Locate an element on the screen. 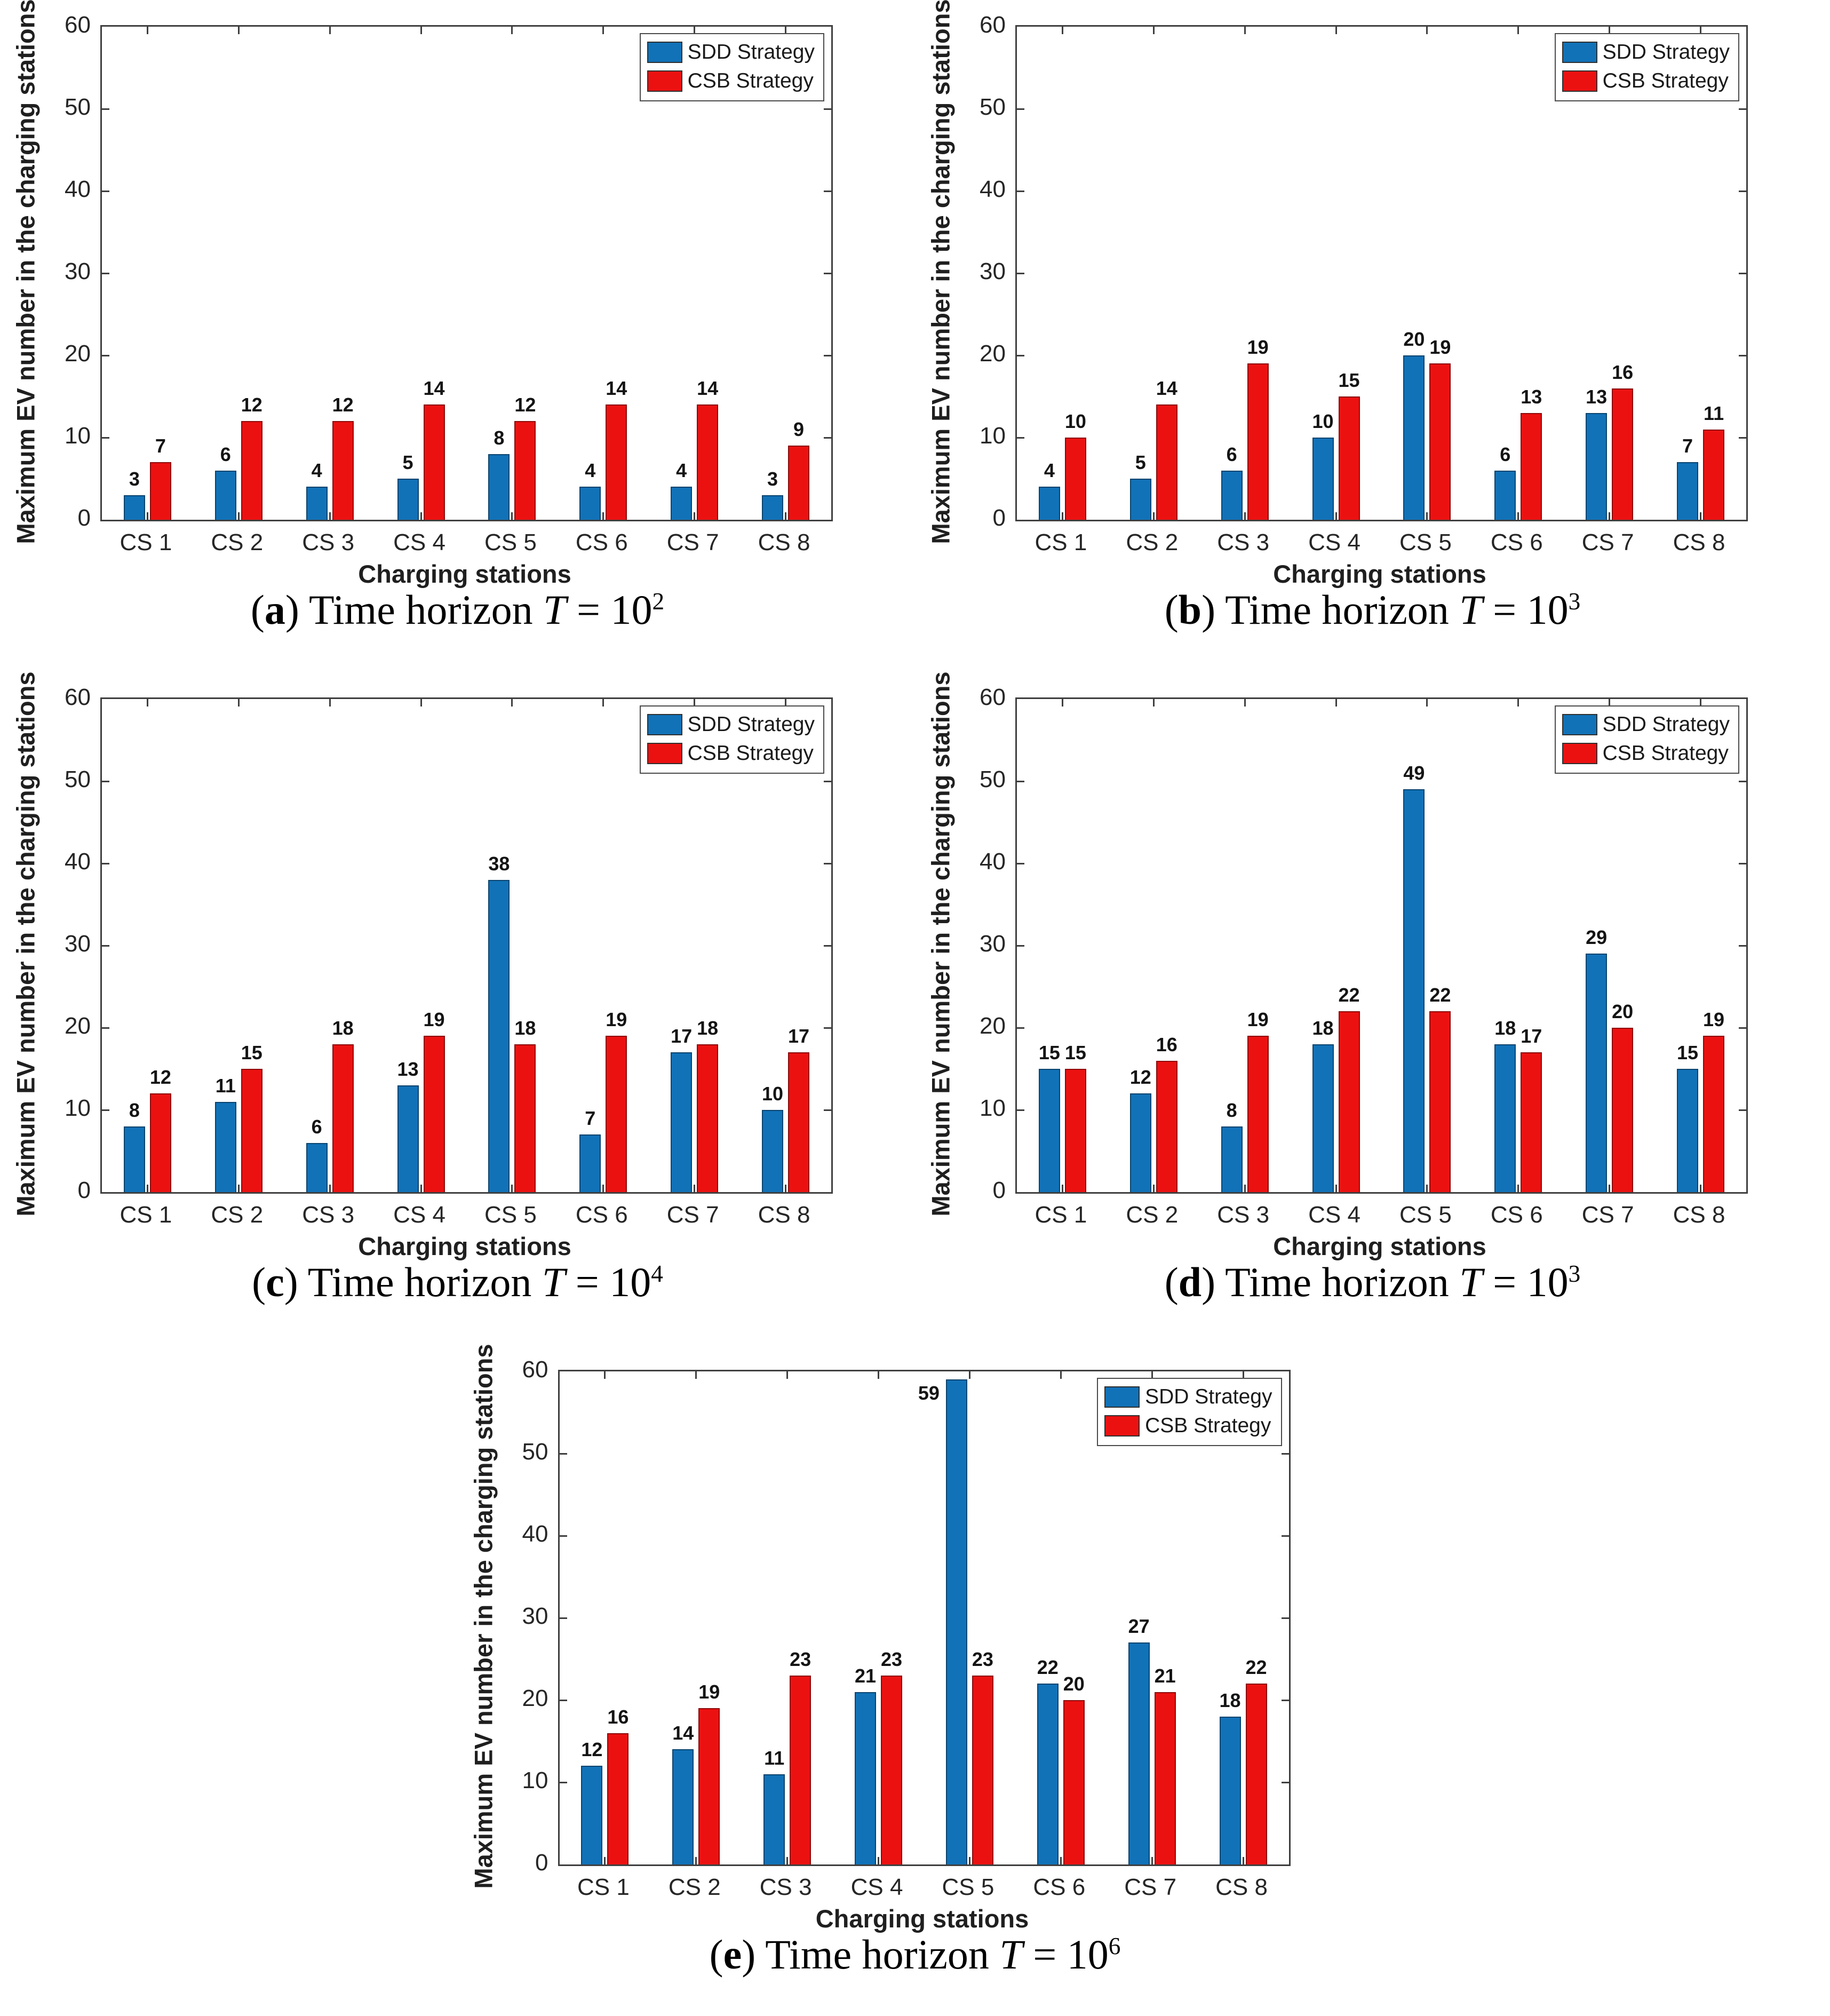  bar-value-label: 59 is located at coordinates (929, 1393).